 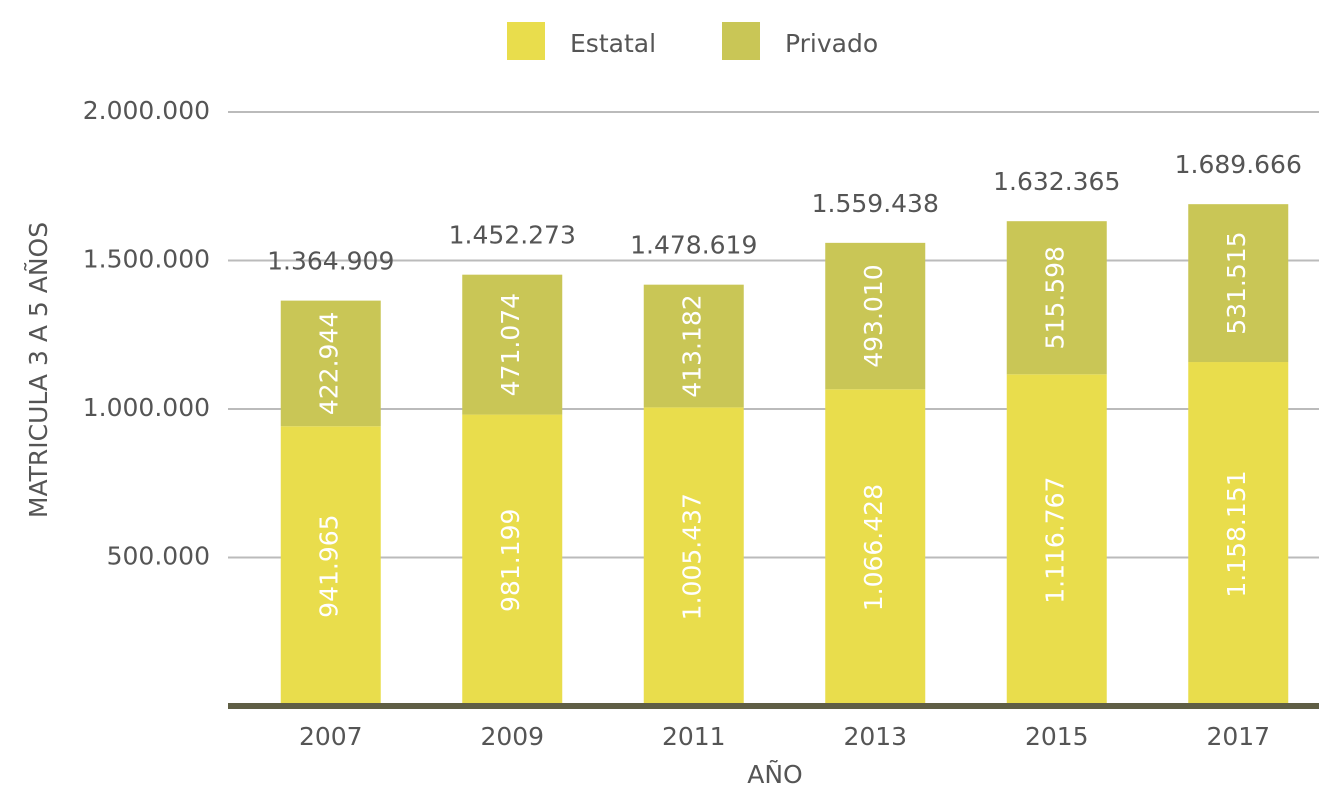 What do you see at coordinates (774, 774) in the screenshot?
I see `x-axis-label: AÑO` at bounding box center [774, 774].